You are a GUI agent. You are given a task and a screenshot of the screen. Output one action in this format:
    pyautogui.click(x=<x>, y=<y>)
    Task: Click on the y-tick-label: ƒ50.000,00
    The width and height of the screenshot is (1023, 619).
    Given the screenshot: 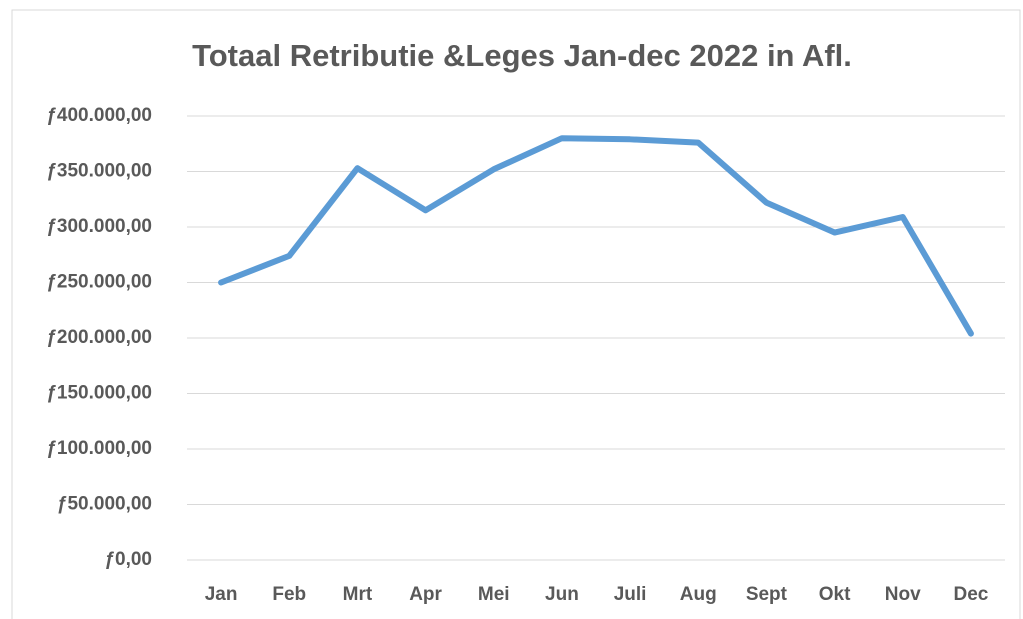 What is the action you would take?
    pyautogui.click(x=104, y=504)
    